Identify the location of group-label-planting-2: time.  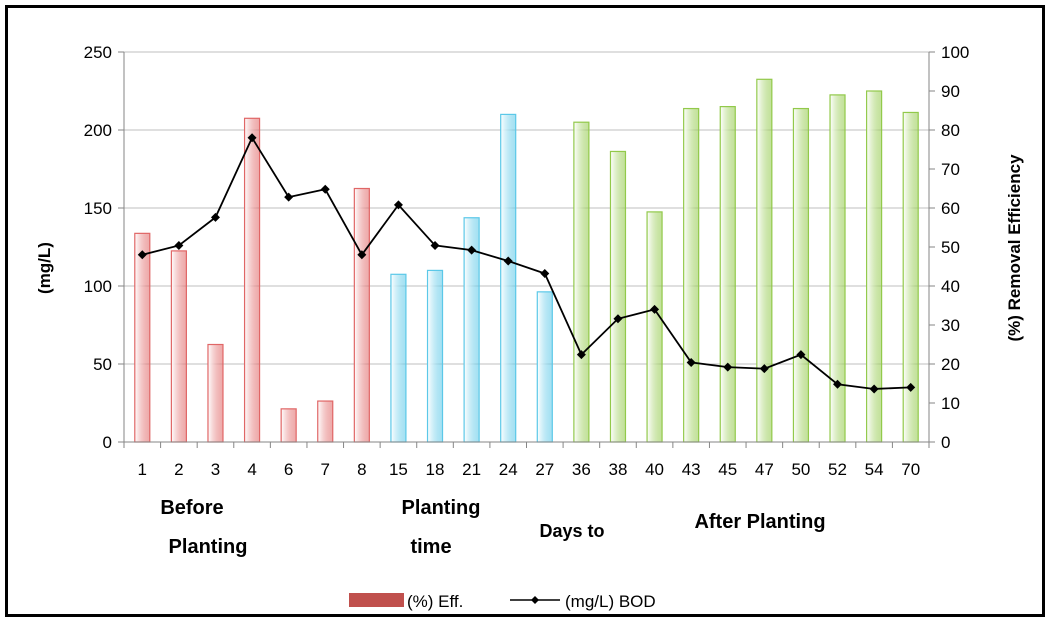
(430, 547).